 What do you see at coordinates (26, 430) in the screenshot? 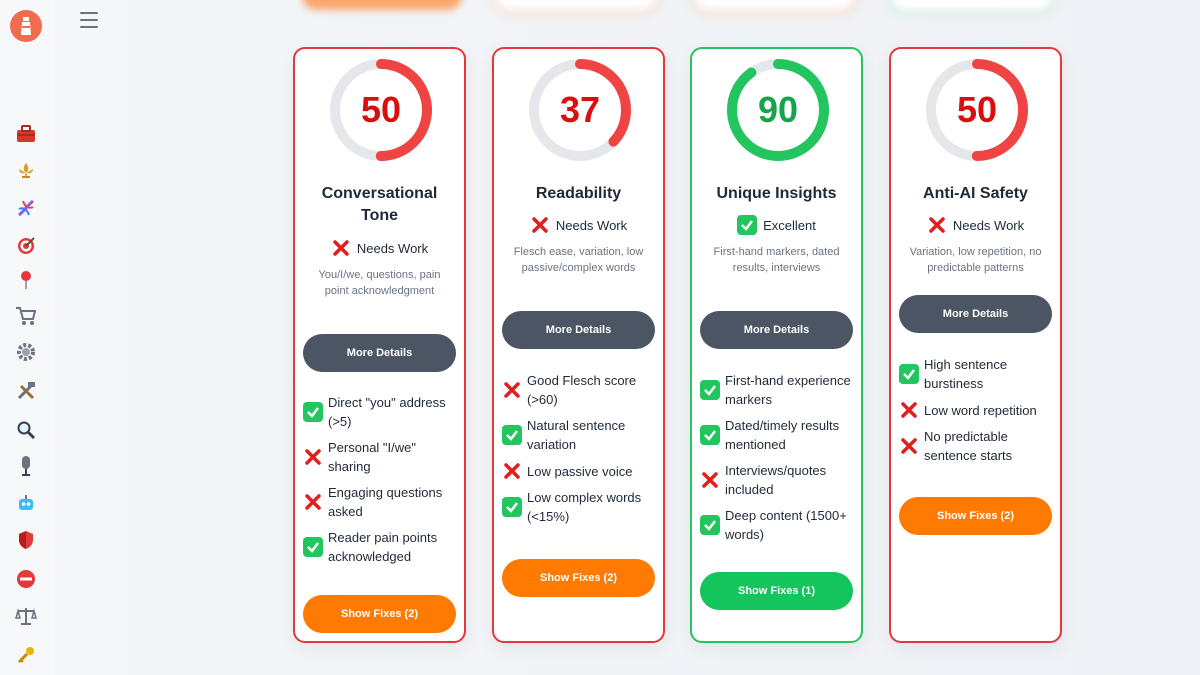
I see `search-icon` at bounding box center [26, 430].